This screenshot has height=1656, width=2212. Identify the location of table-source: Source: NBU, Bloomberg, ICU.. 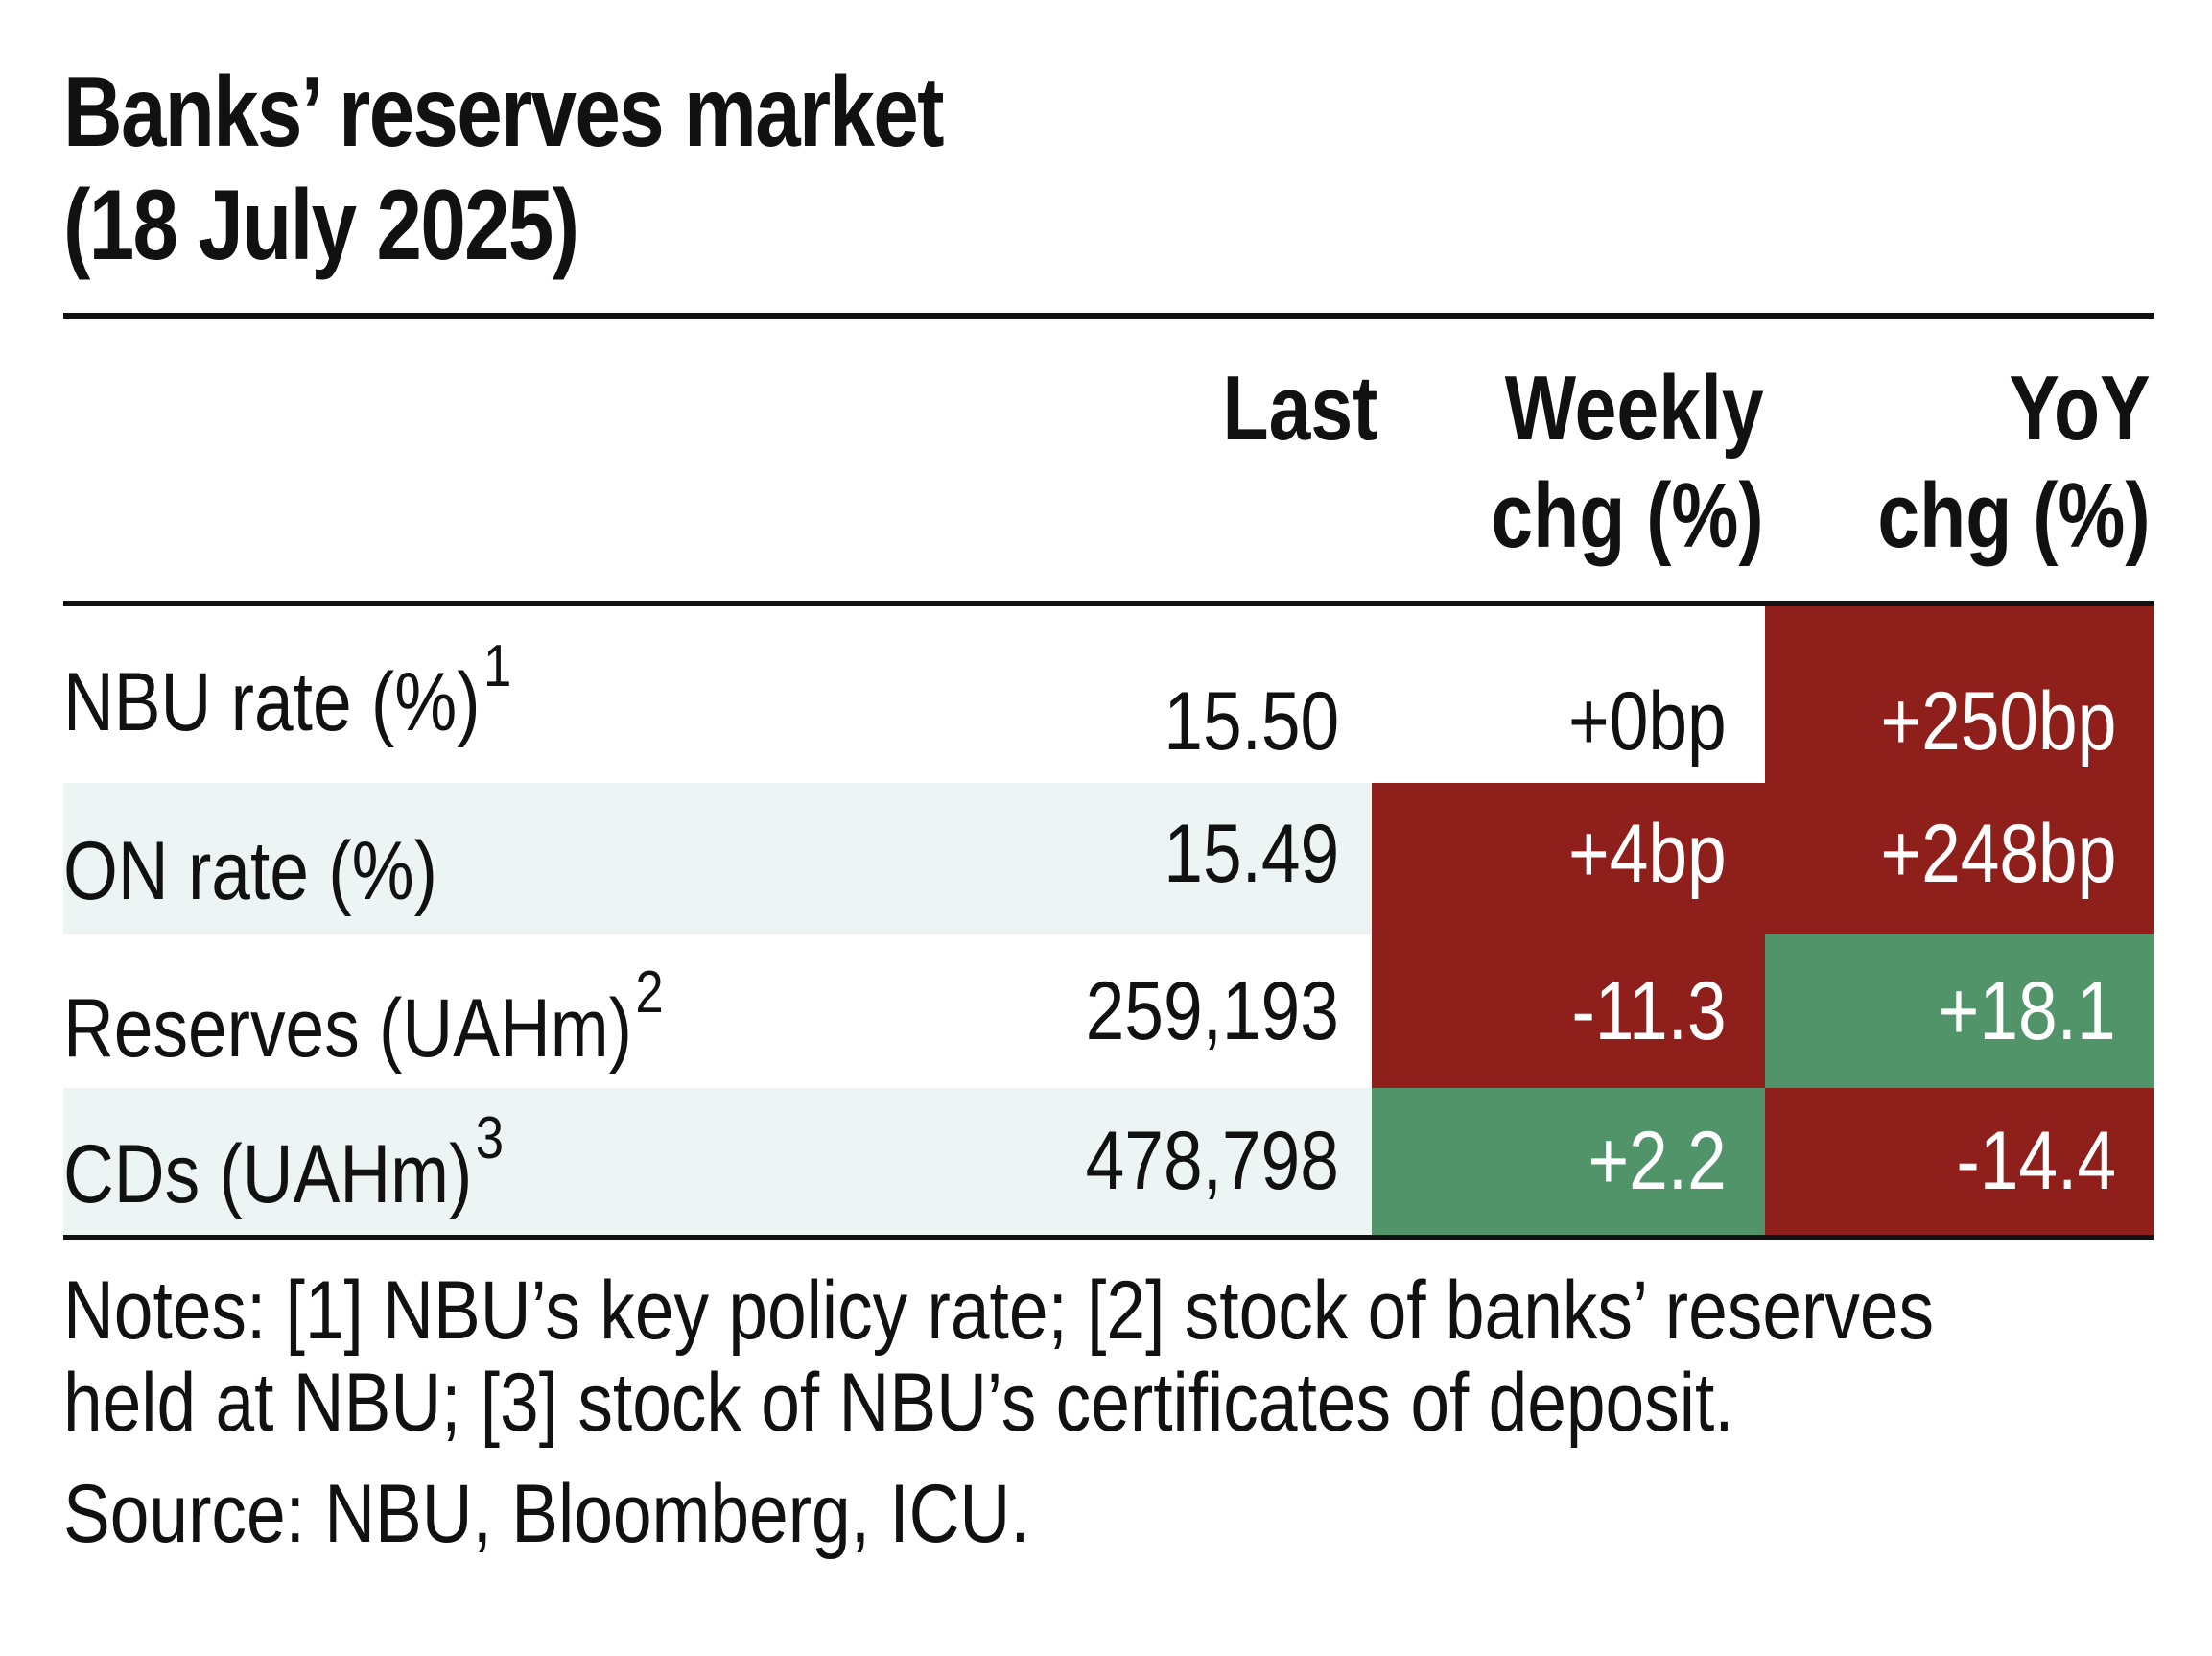
(546, 1514).